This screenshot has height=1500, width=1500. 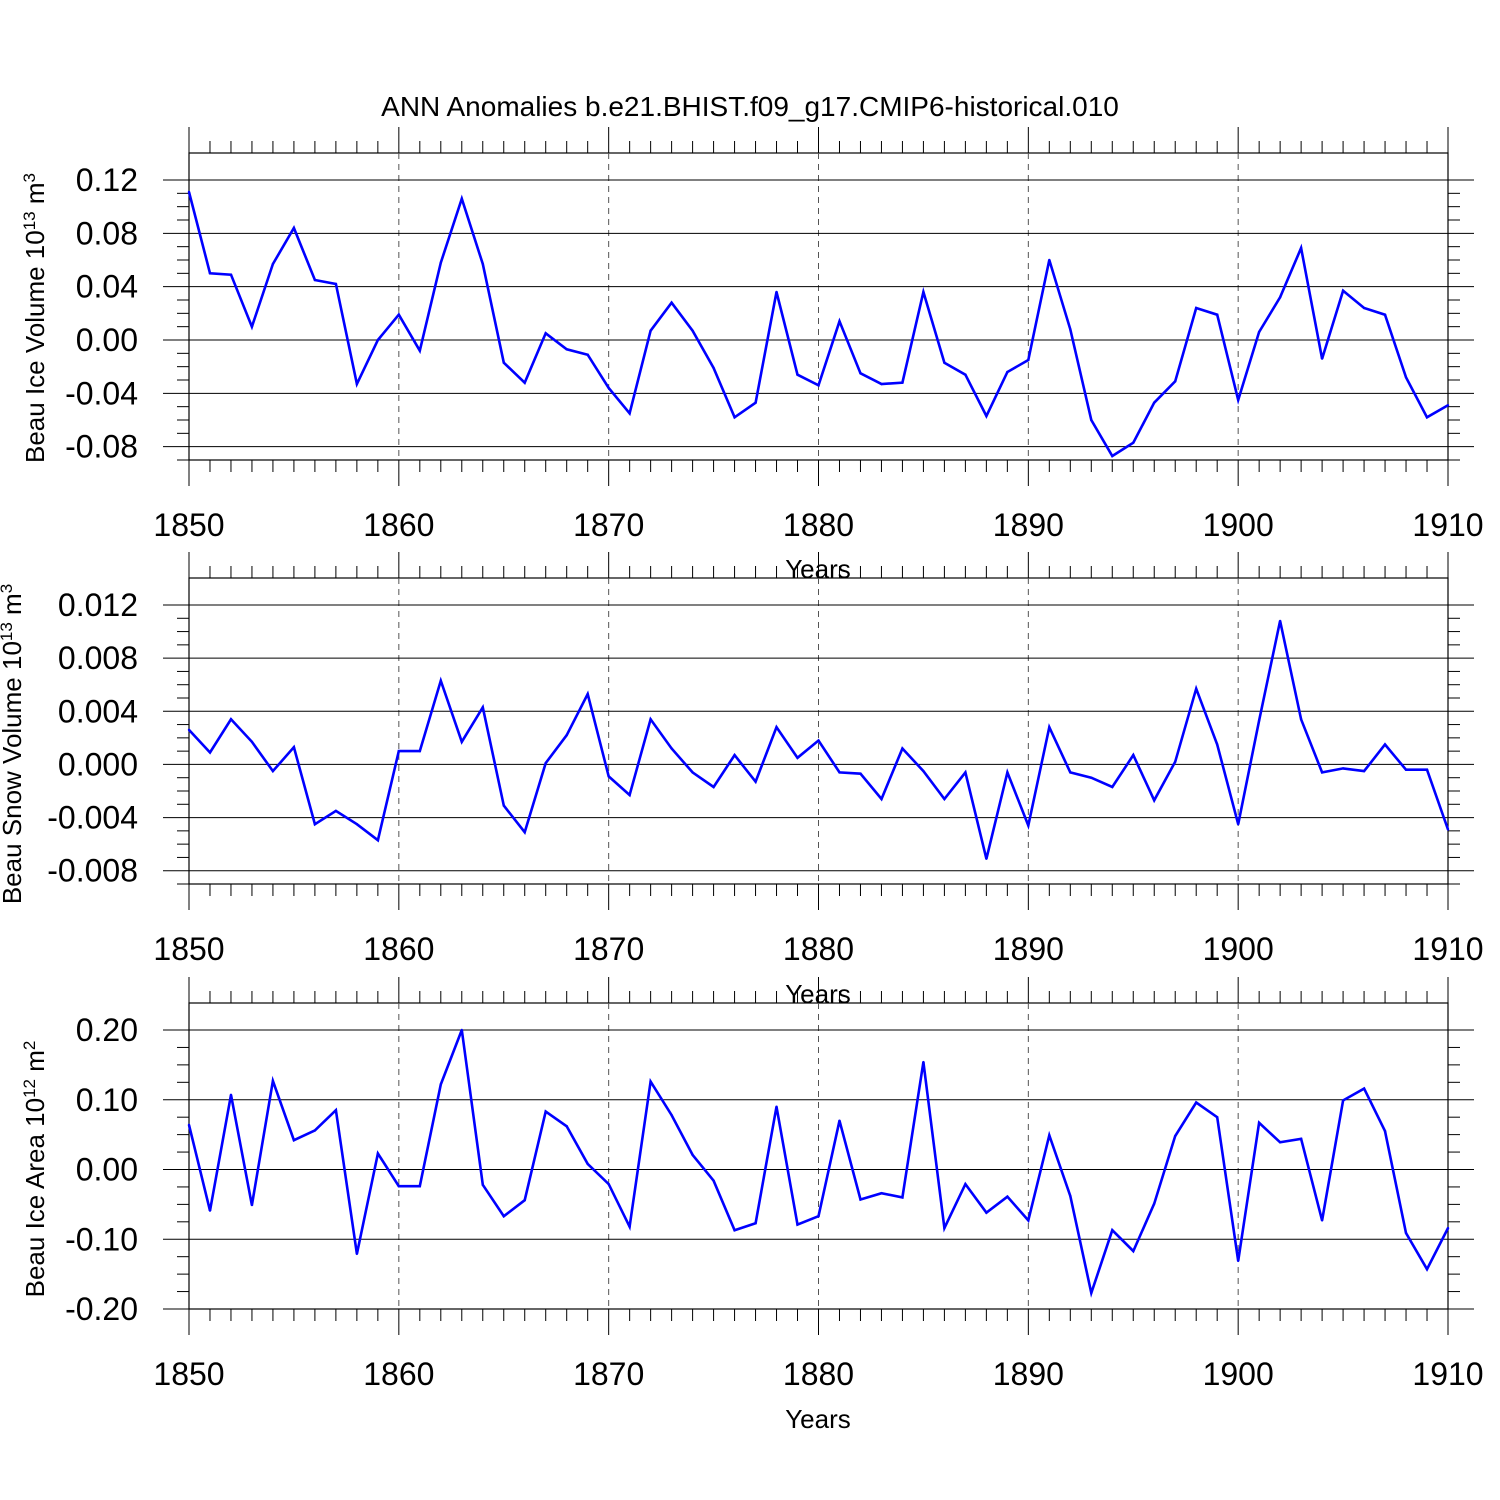 I want to click on y-tick-label: 0.08, so click(x=107, y=233).